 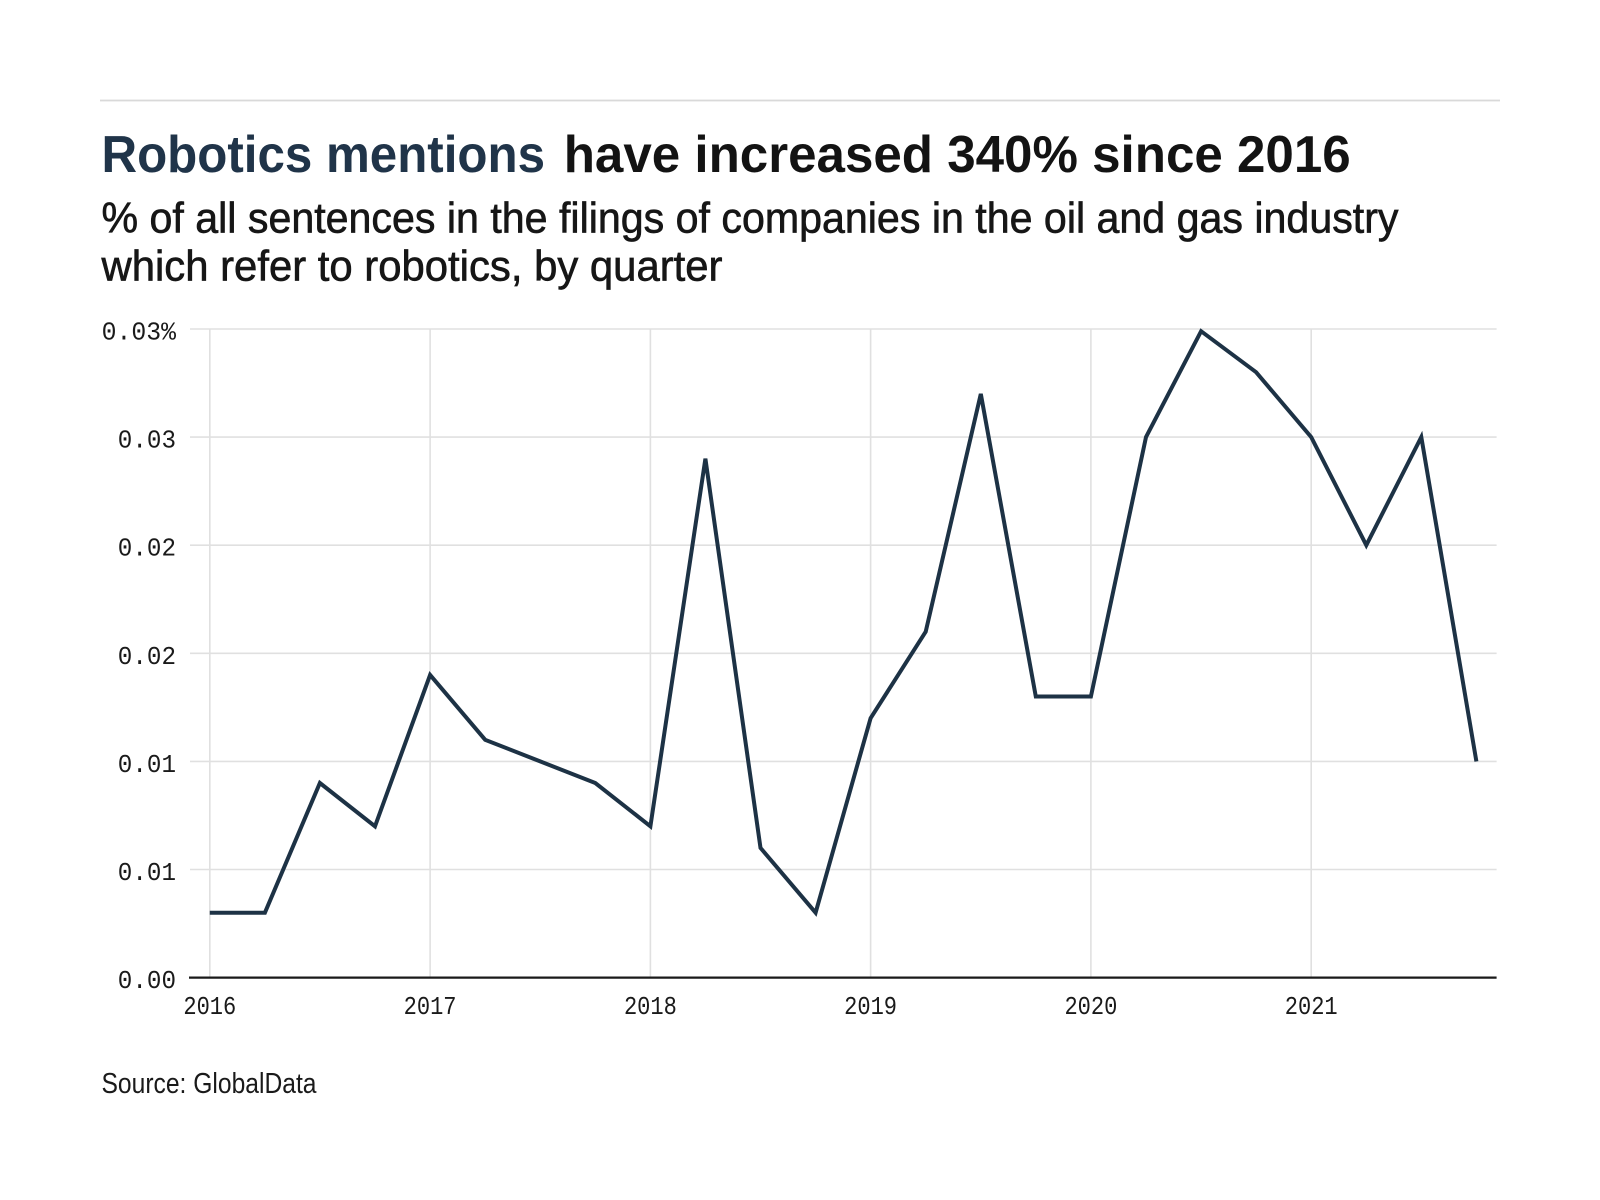 I want to click on svg-text: 0.03, so click(x=147, y=441).